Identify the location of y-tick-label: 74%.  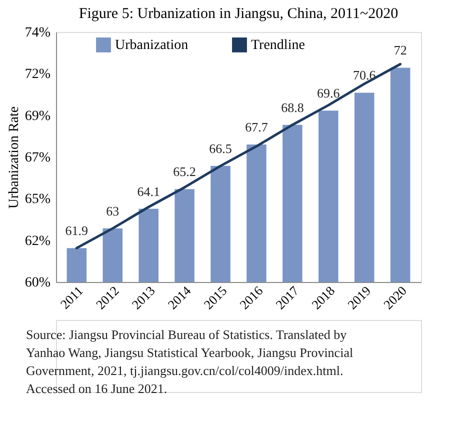
(37, 33).